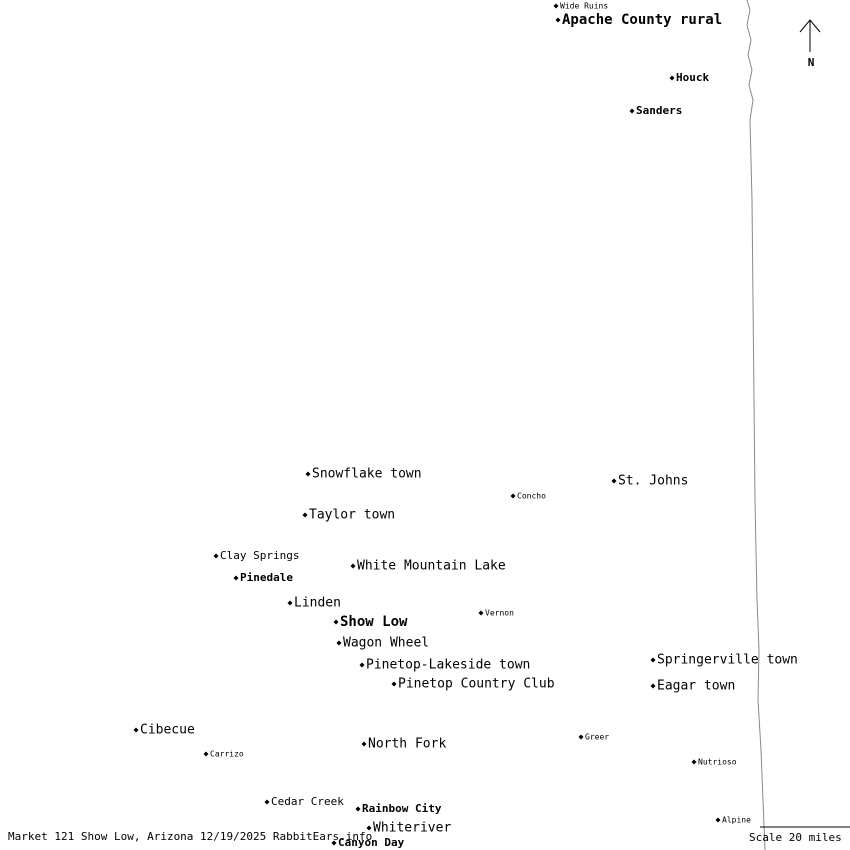 Image resolution: width=850 pixels, height=850 pixels. What do you see at coordinates (696, 686) in the screenshot?
I see `place-label: Eagar town` at bounding box center [696, 686].